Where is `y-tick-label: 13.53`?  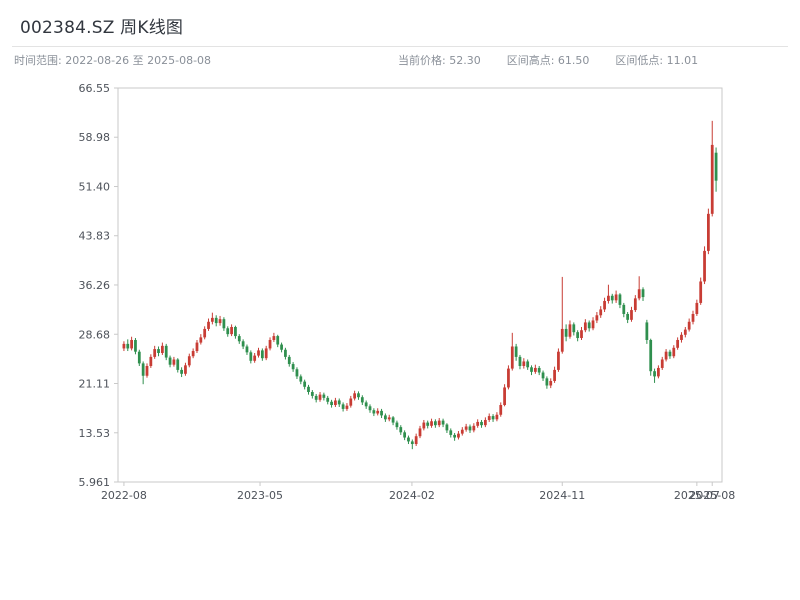 y-tick-label: 13.53 is located at coordinates (95, 433).